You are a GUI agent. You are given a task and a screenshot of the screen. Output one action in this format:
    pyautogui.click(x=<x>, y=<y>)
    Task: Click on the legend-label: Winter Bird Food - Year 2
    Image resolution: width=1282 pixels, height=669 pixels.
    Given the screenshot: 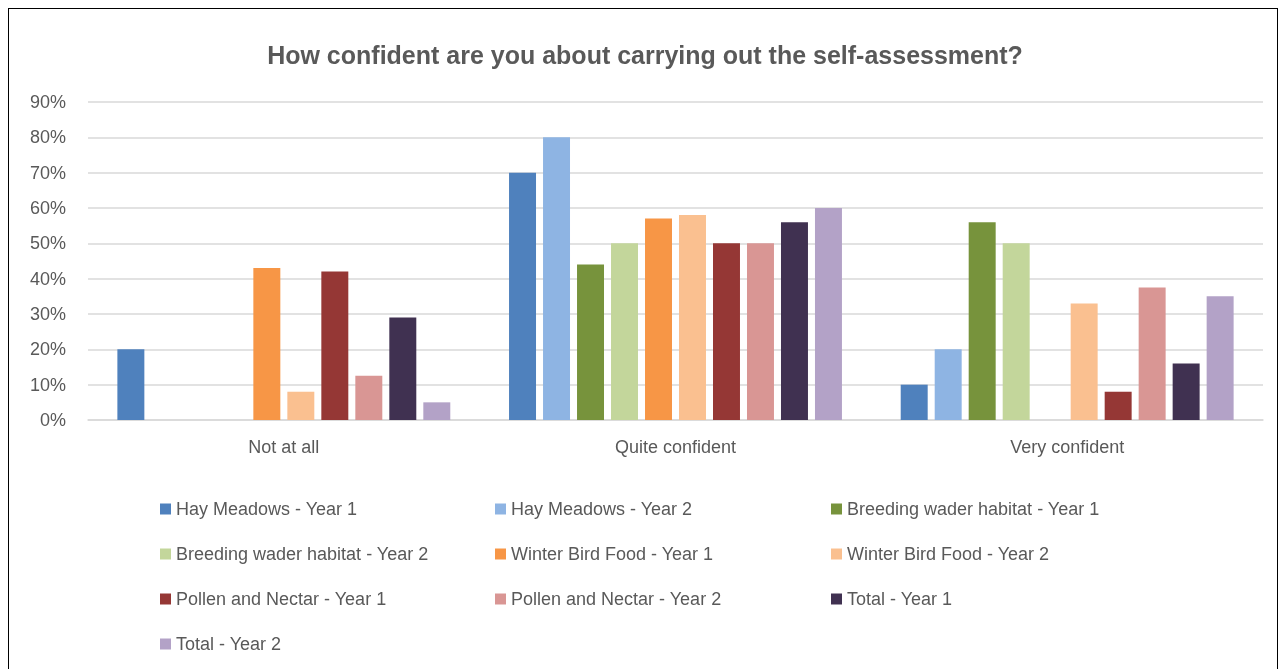 What is the action you would take?
    pyautogui.click(x=948, y=554)
    